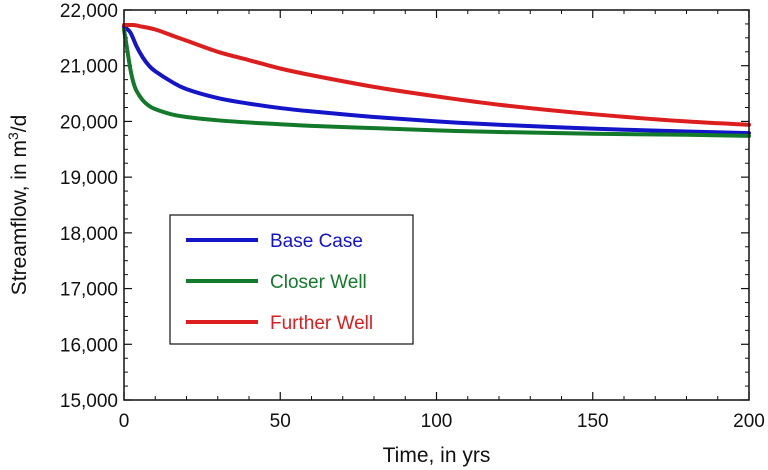 This screenshot has height=470, width=768. I want to click on x-tick-label: 100, so click(437, 421).